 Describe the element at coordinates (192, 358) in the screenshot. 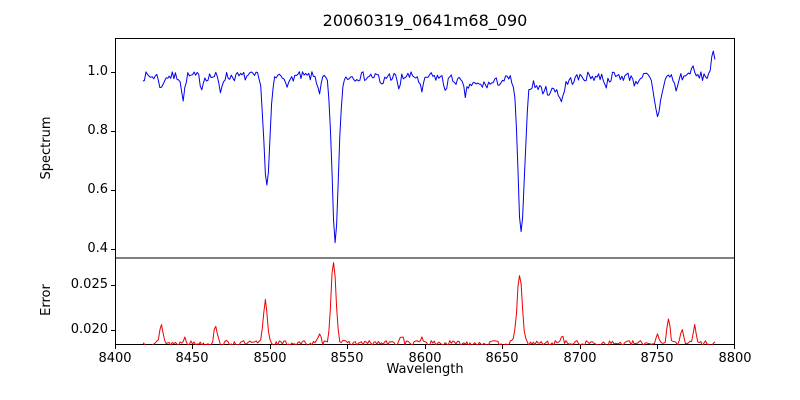

I see `x-tick-label: 8450` at that location.